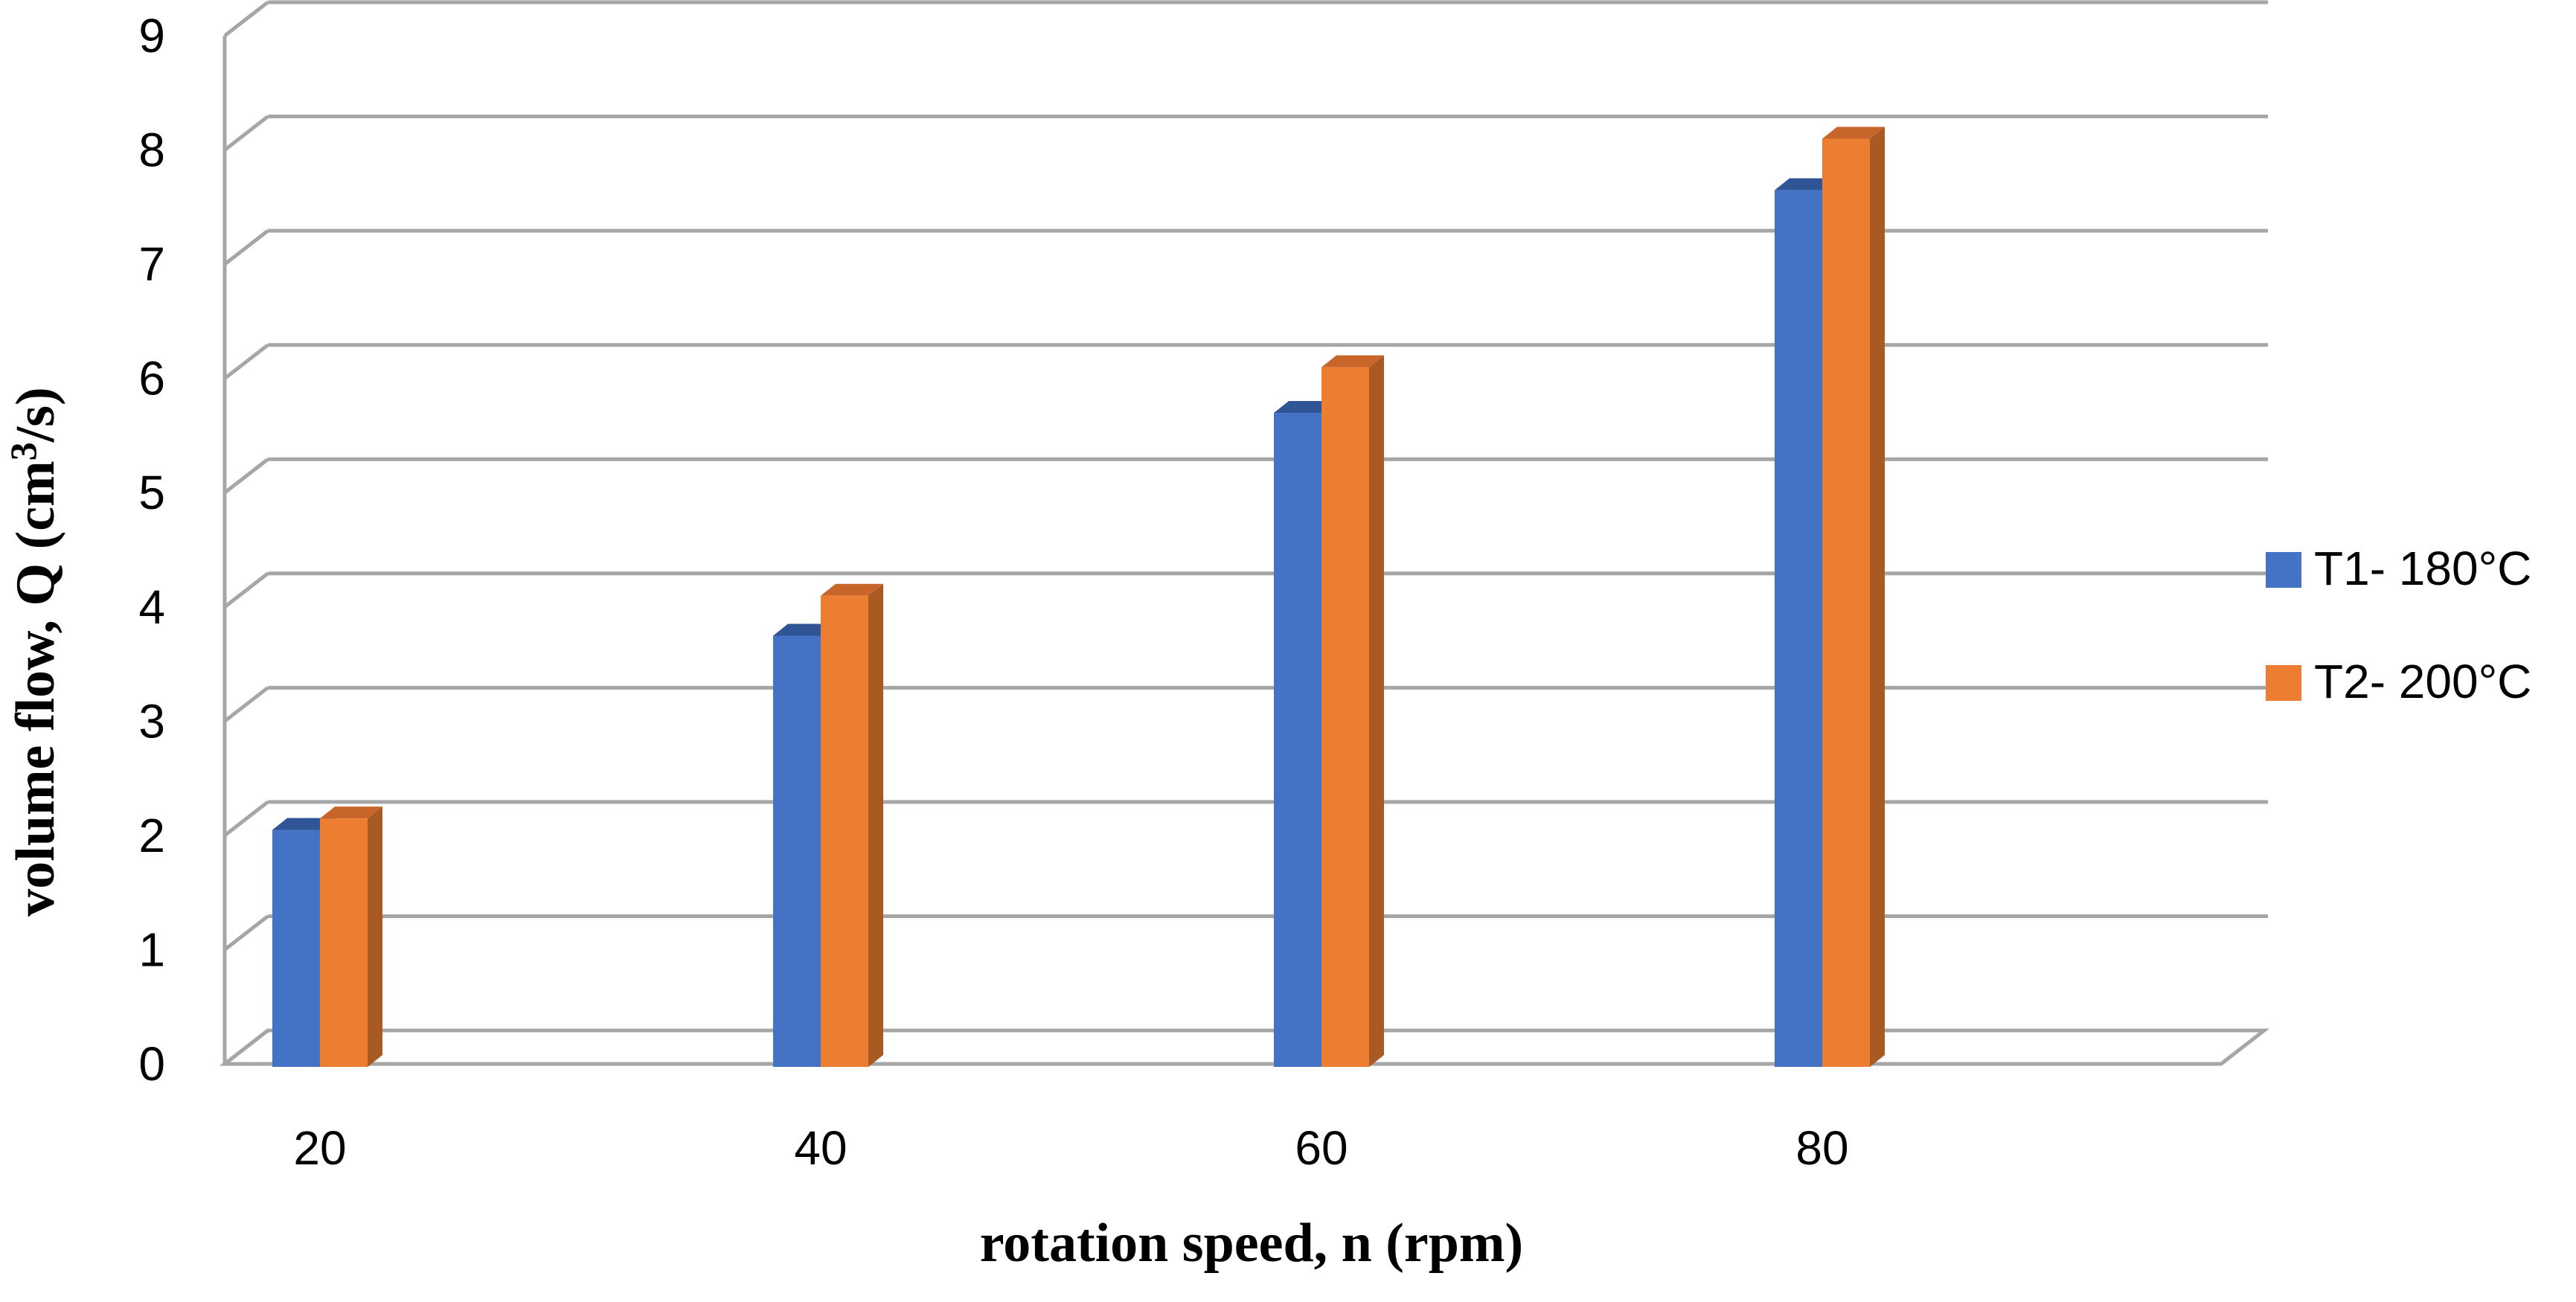  Describe the element at coordinates (152, 835) in the screenshot. I see `y-tick-label: 2` at that location.